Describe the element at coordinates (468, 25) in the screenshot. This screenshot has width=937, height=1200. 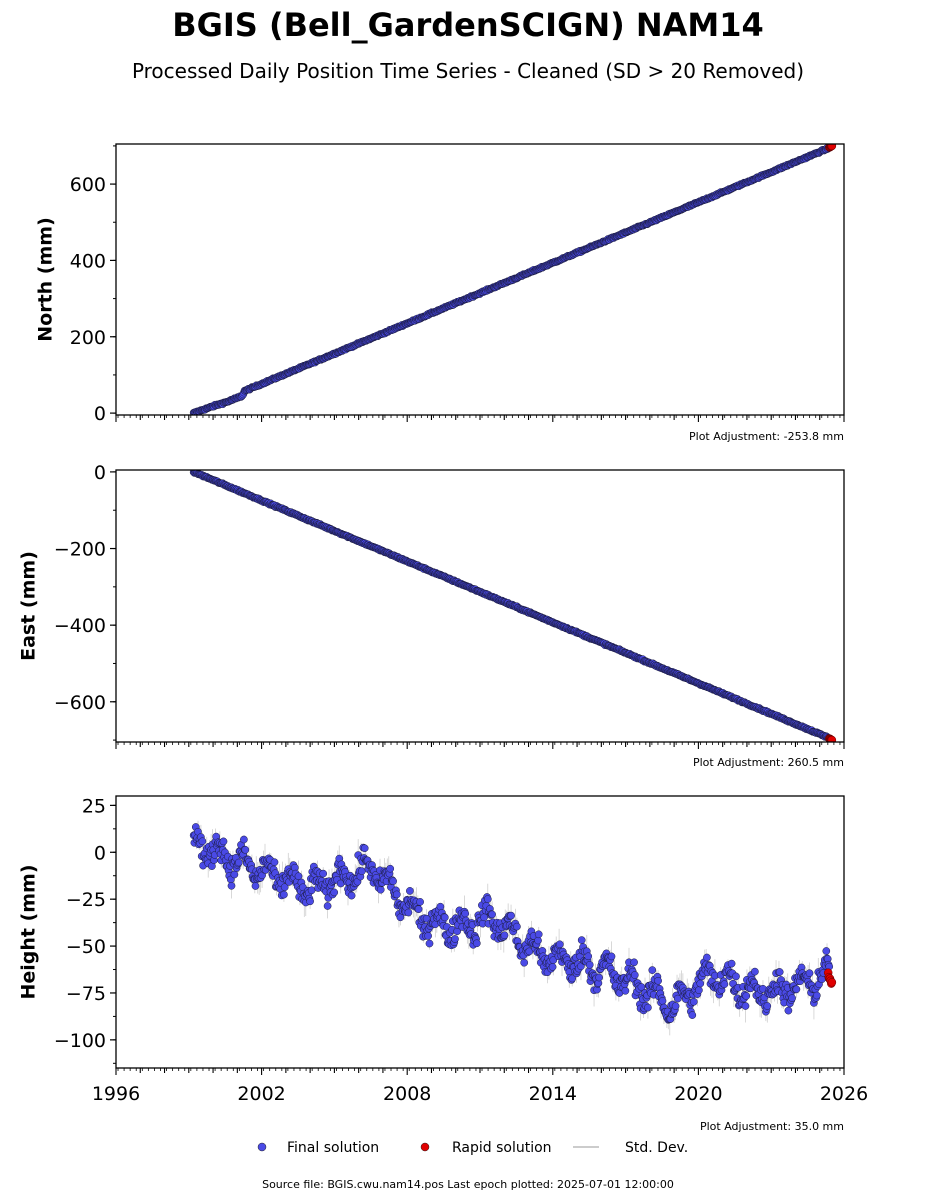
I see `figure-title: BGIS (Bell_GardenSCIGN) NAM14` at that location.